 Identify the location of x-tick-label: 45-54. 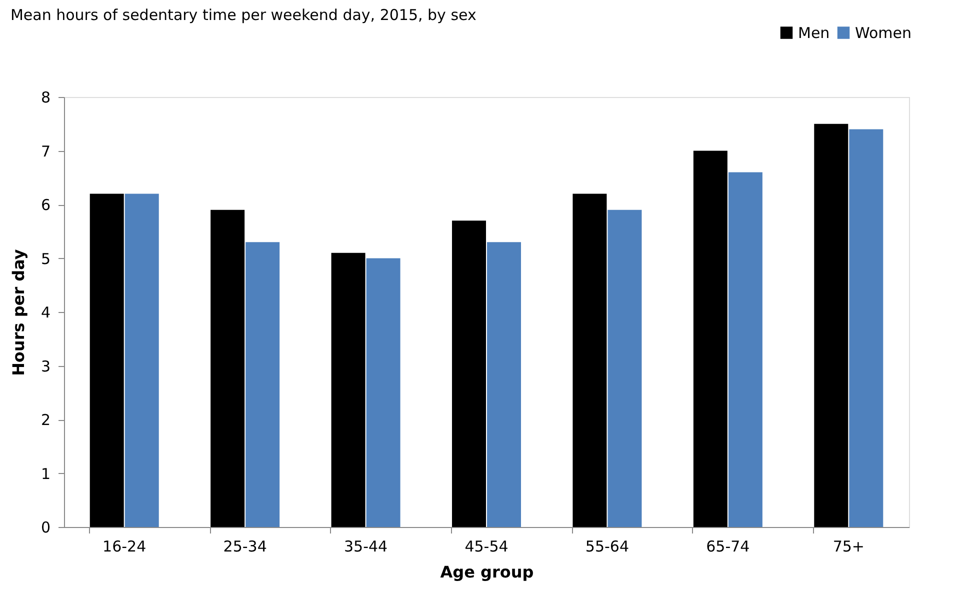
(486, 547).